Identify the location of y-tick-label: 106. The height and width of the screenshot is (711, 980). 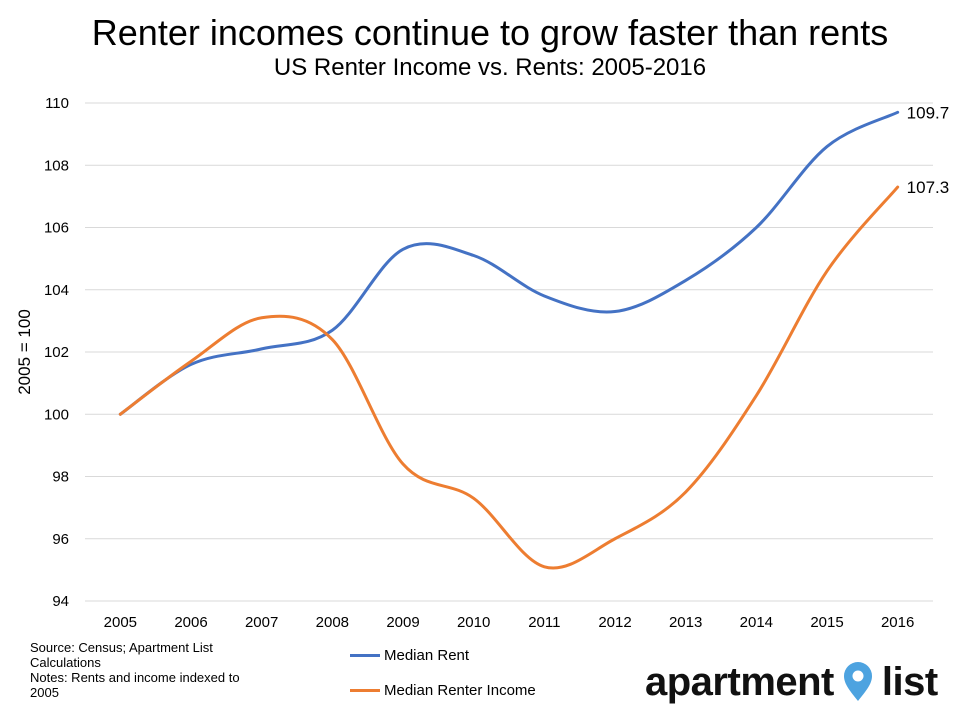
(56, 228).